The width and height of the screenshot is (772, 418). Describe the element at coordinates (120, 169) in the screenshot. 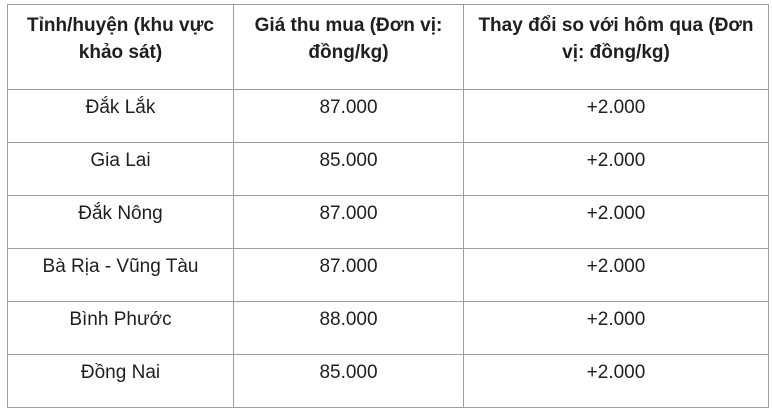

I see `province-cell: Gia Lai` at that location.